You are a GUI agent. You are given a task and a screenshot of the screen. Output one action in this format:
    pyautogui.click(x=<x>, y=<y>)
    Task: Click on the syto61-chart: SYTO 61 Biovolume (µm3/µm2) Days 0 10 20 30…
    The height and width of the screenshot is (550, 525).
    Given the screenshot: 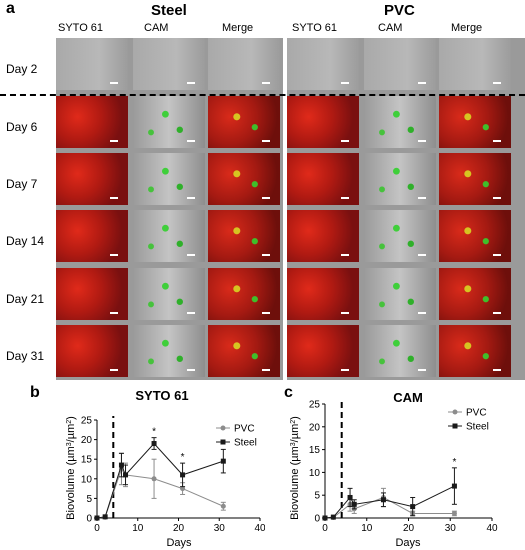 What is the action you would take?
    pyautogui.click(x=165, y=468)
    